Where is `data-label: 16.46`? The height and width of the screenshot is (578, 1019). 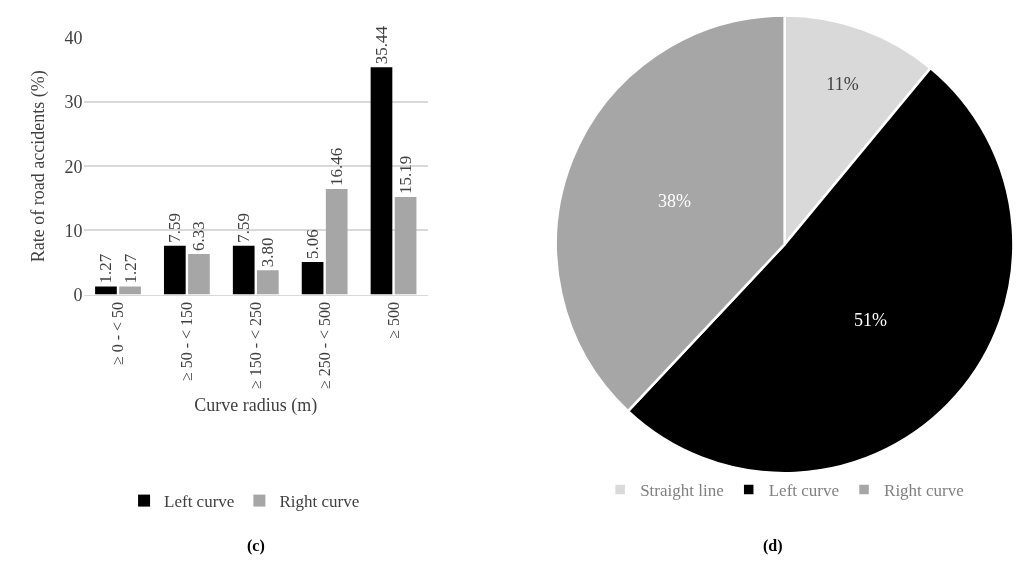 data-label: 16.46 is located at coordinates (337, 166).